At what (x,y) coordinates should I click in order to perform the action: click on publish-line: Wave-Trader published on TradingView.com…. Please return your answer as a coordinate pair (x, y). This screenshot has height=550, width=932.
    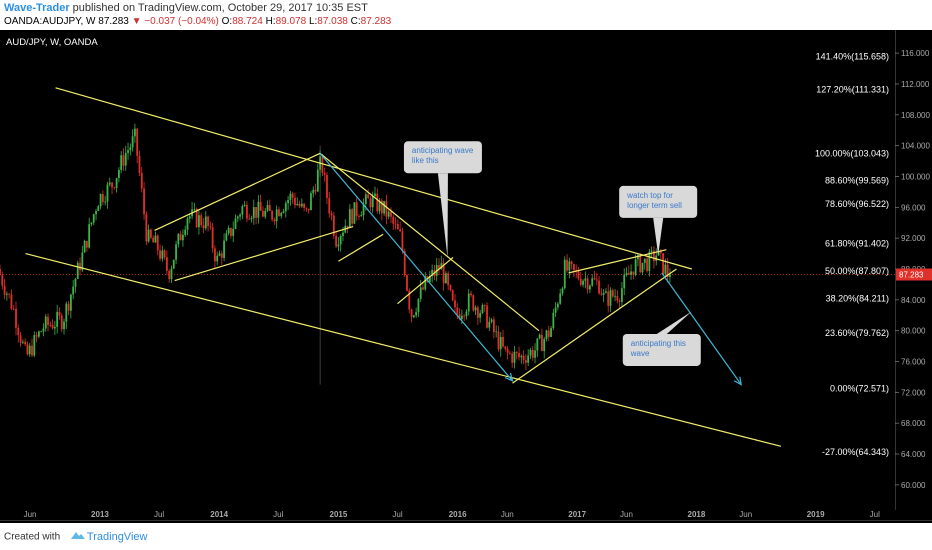
    Looking at the image, I should click on (186, 8).